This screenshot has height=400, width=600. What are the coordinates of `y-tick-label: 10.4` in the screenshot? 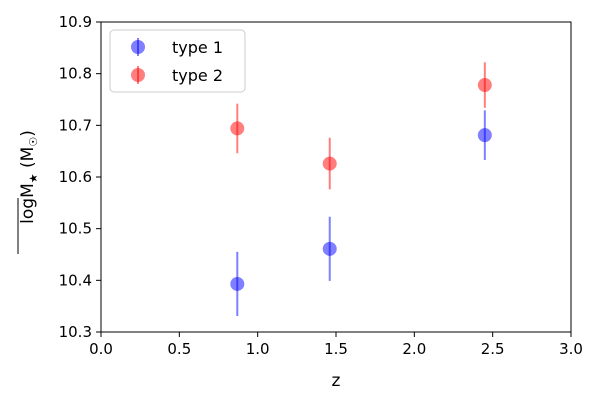 It's located at (75, 280).